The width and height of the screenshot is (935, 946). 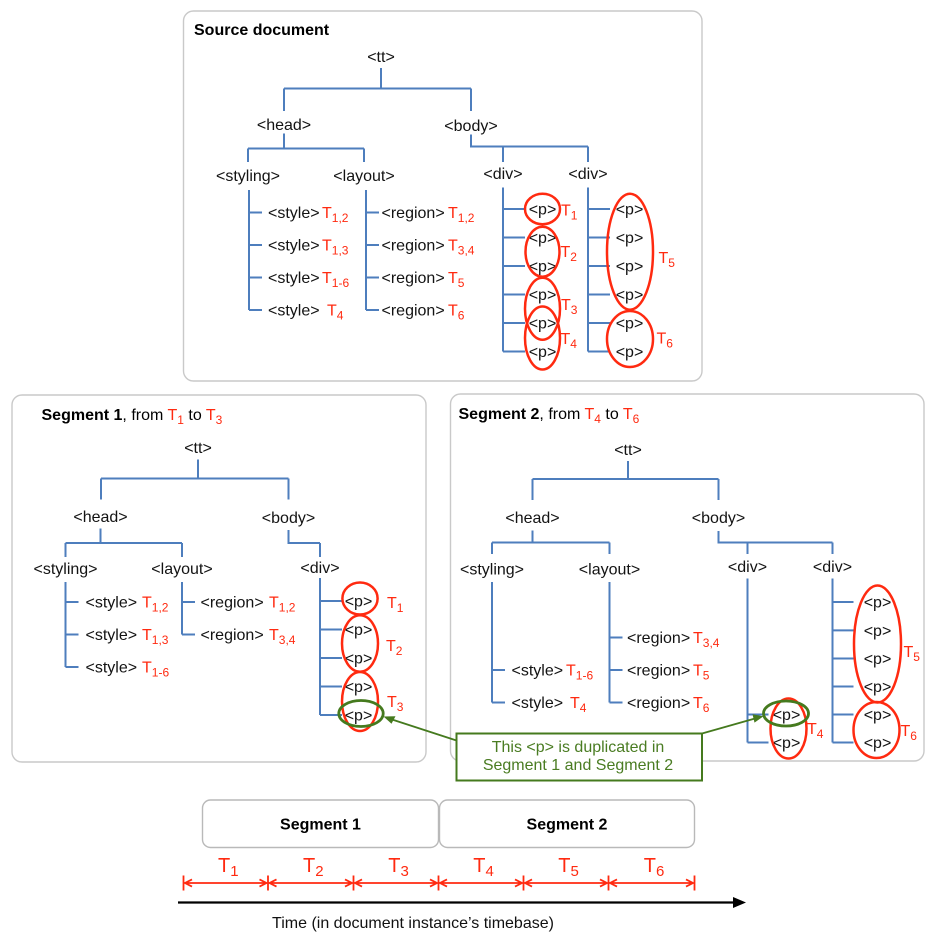 I want to click on svg-text: Segment 2, so click(x=567, y=825).